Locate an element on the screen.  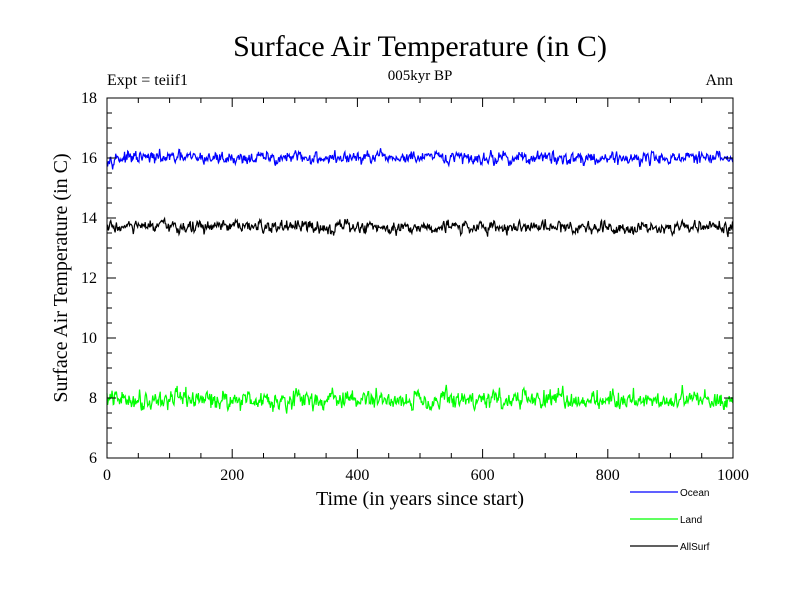
experiment-label: Expt = teiif1 is located at coordinates (147, 80).